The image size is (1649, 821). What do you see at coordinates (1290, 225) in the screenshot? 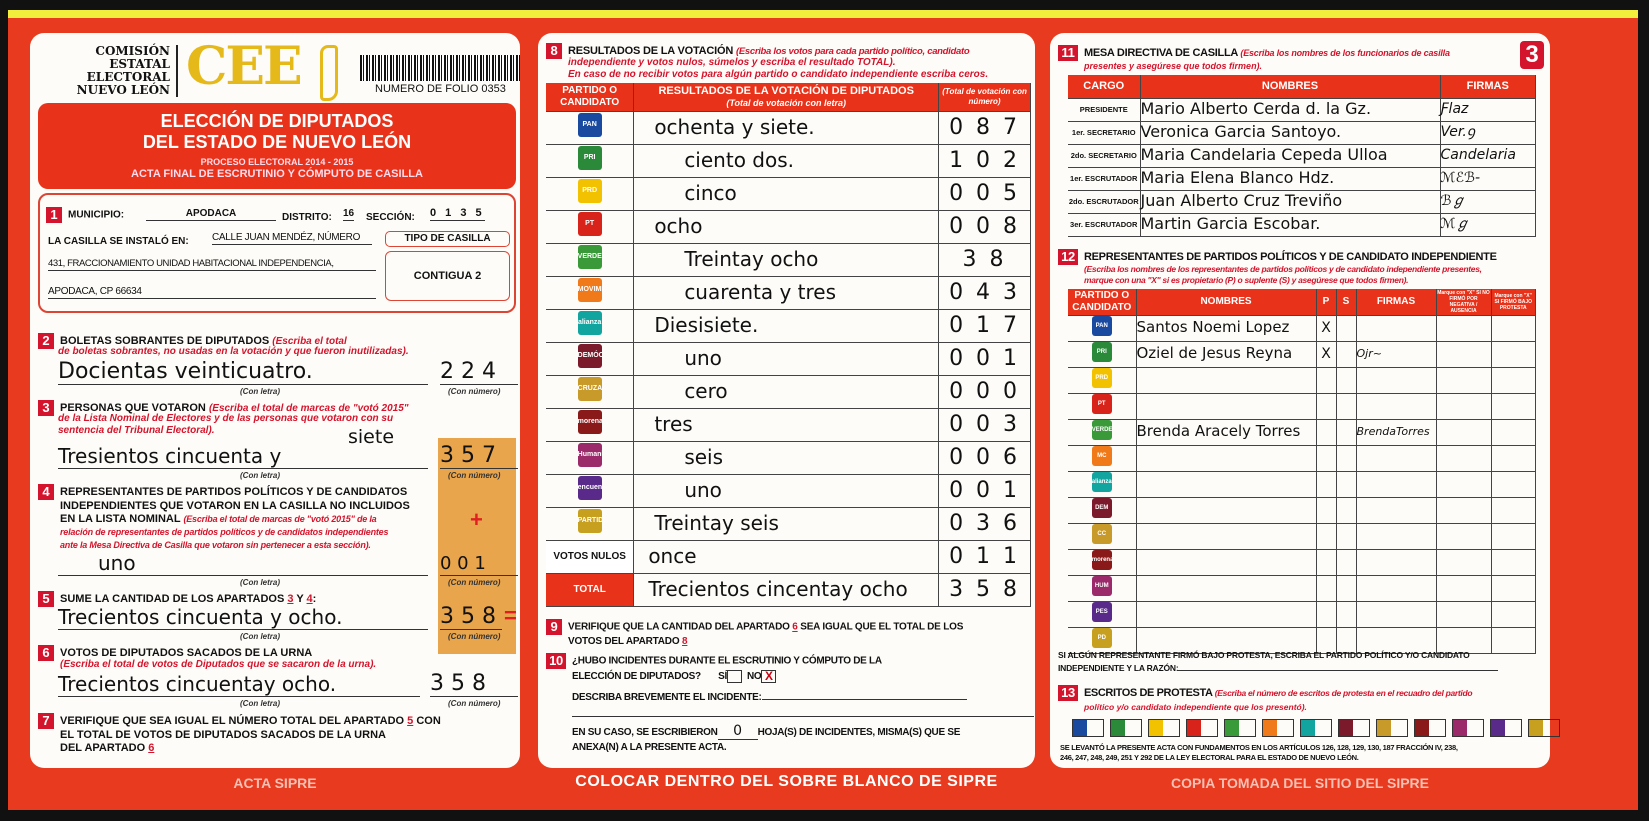
I see `funcionario-nombre: Martin Garcia Escobar.` at bounding box center [1290, 225].